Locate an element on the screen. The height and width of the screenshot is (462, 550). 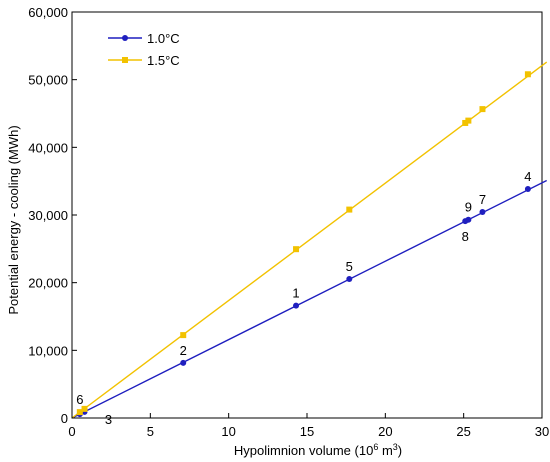
x-tick-label: 5 is located at coordinates (150, 431).